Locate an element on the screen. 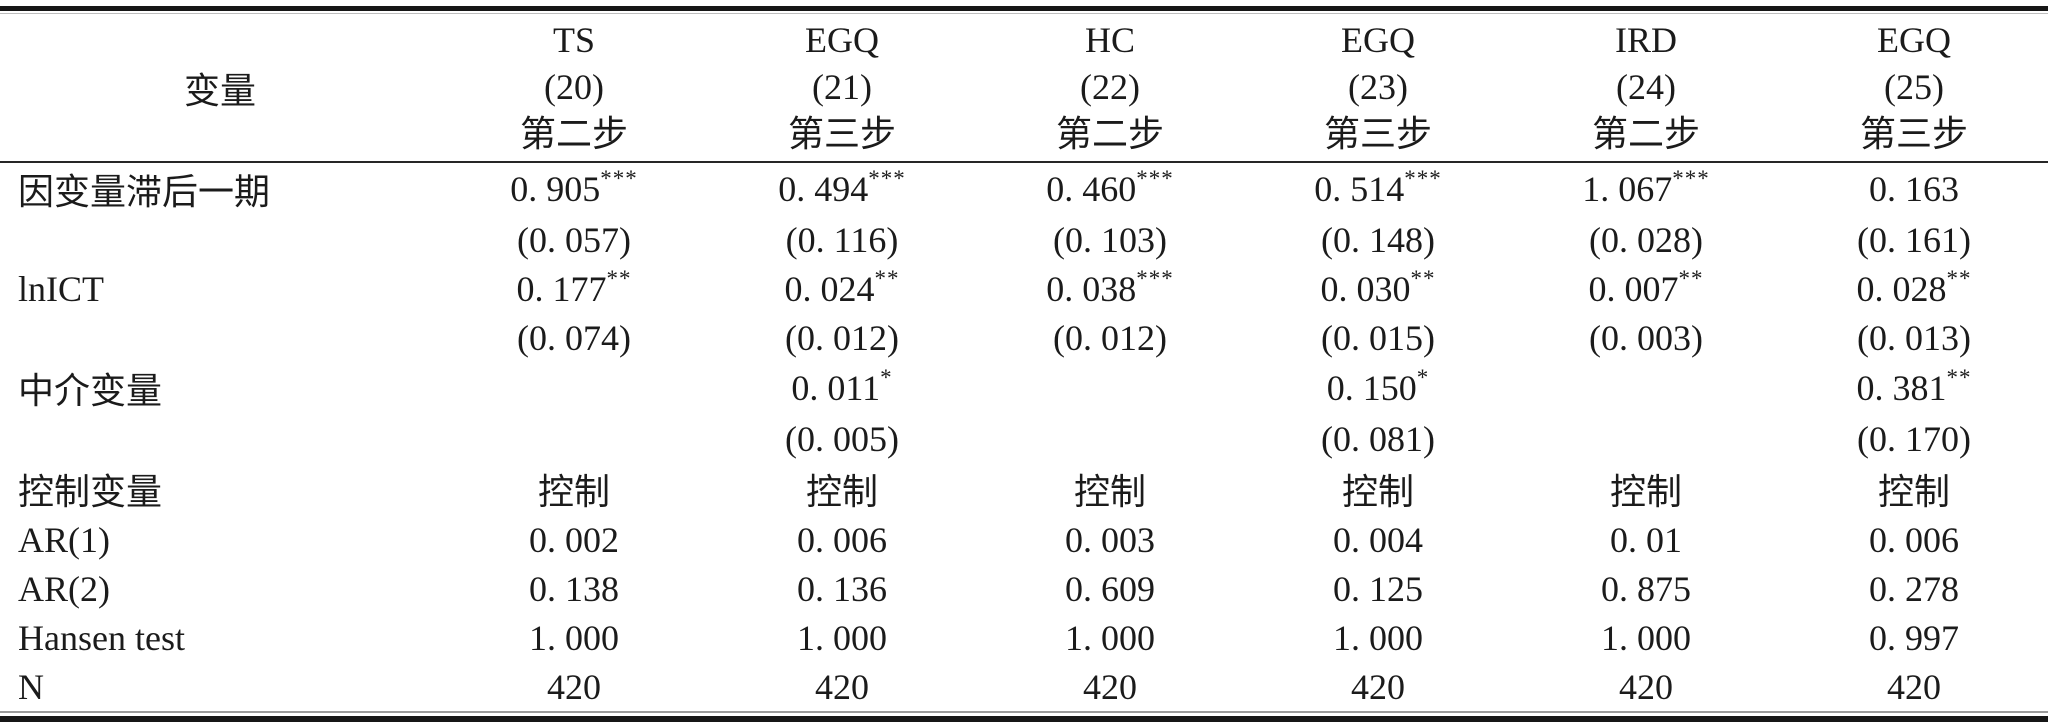 The image size is (2048, 722). row-label: lnICT is located at coordinates (61, 288).